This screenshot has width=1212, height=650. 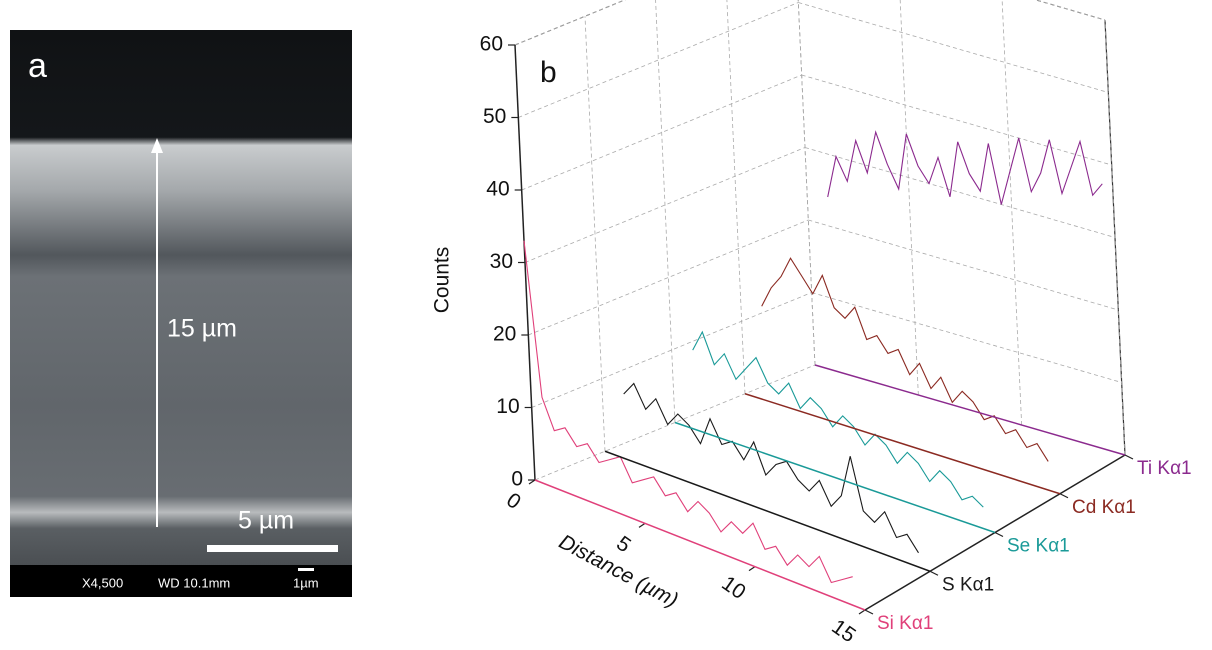 I want to click on thickness-label: 15 µm, so click(x=202, y=329).